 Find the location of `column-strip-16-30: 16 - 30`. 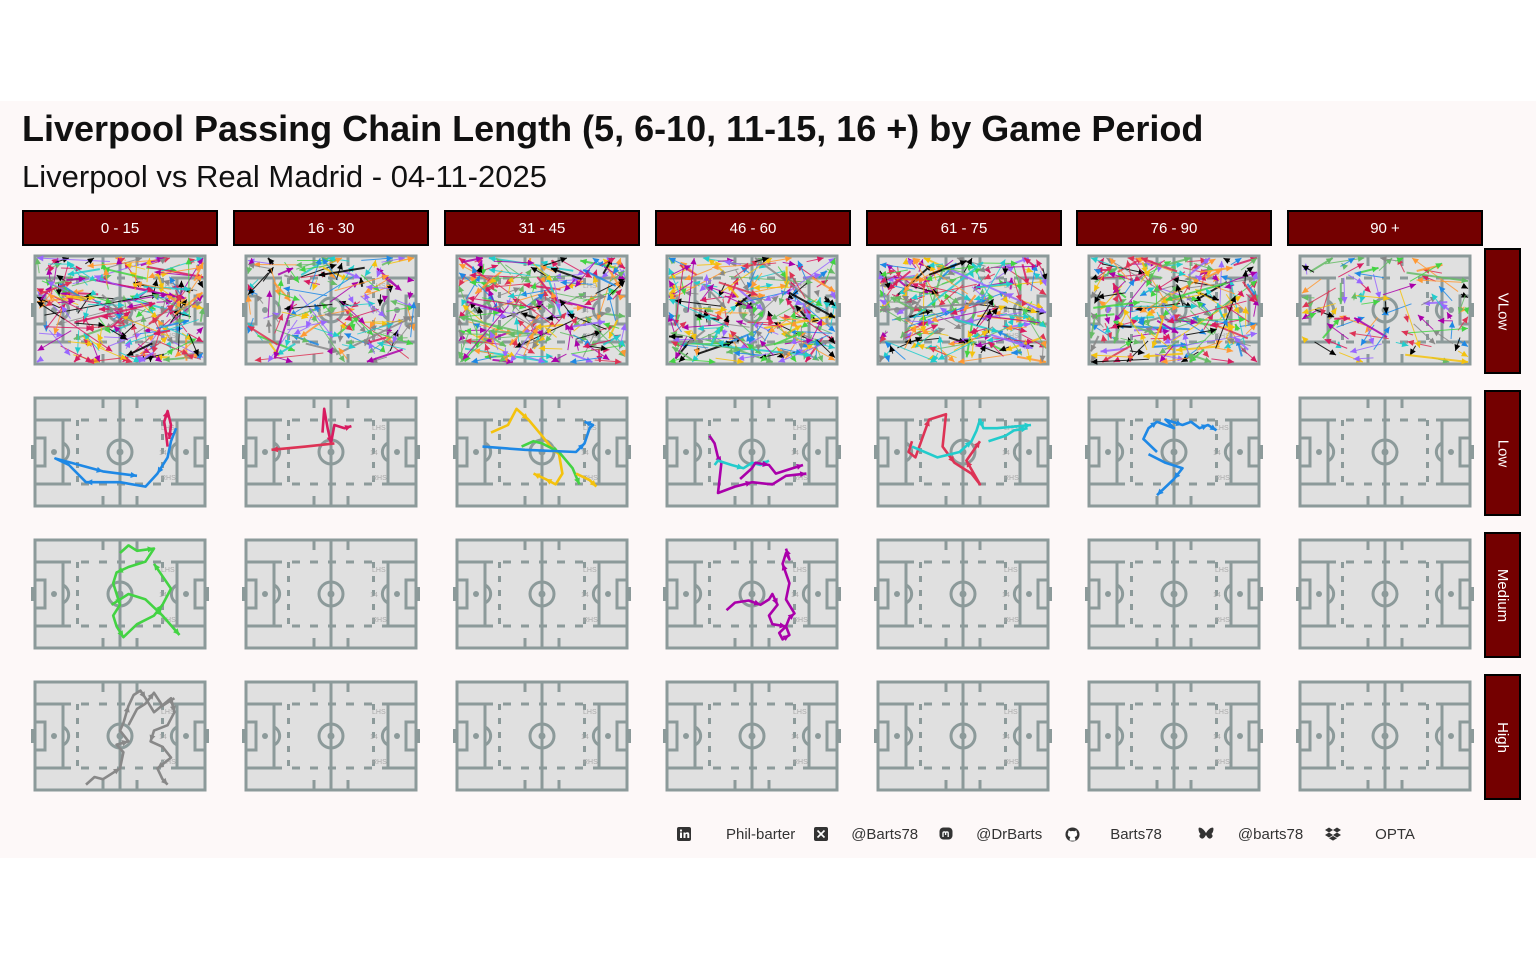

column-strip-16-30: 16 - 30 is located at coordinates (331, 228).